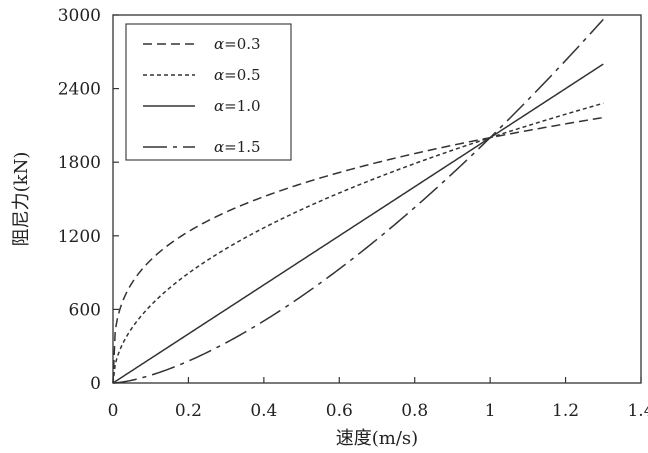 This screenshot has height=453, width=648. Describe the element at coordinates (85, 310) in the screenshot. I see `y-tick-label-1: 600` at that location.